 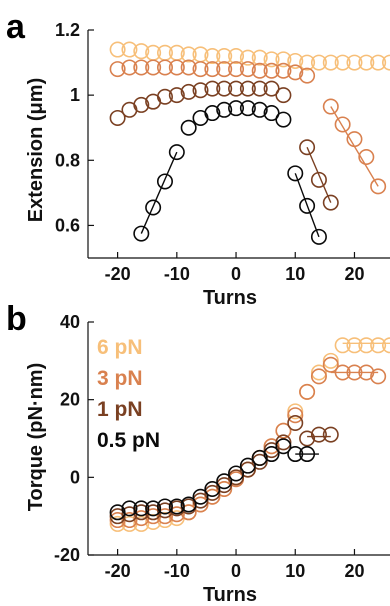 I want to click on legend-3pn: 3 pN, so click(x=120, y=378).